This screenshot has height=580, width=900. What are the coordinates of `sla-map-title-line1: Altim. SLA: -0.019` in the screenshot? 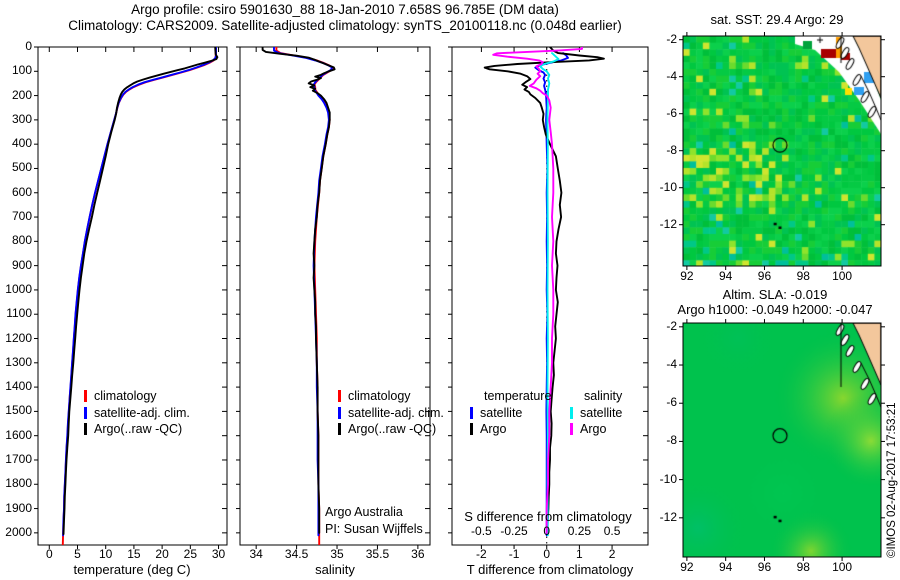 It's located at (775, 294).